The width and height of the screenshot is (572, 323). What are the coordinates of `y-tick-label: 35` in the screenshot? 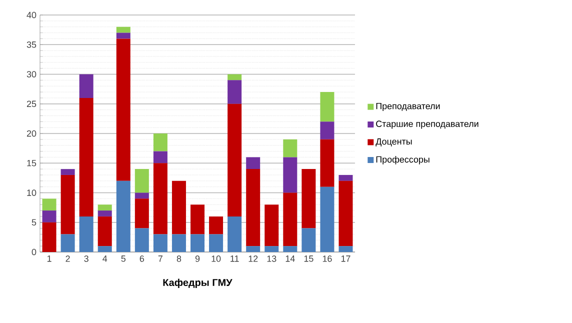 It's located at (31, 44).